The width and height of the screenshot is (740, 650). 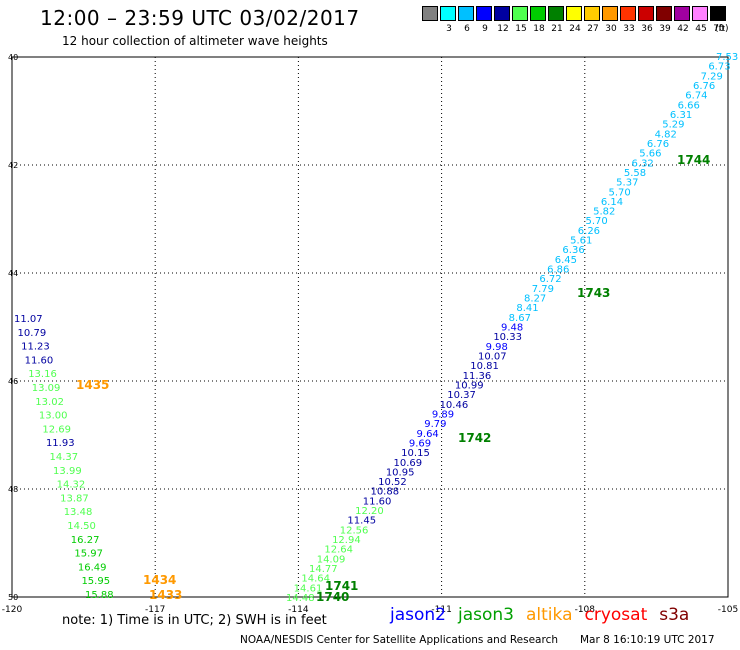 What do you see at coordinates (331, 559) in the screenshot?
I see `wave-height-value: 14.09` at bounding box center [331, 559].